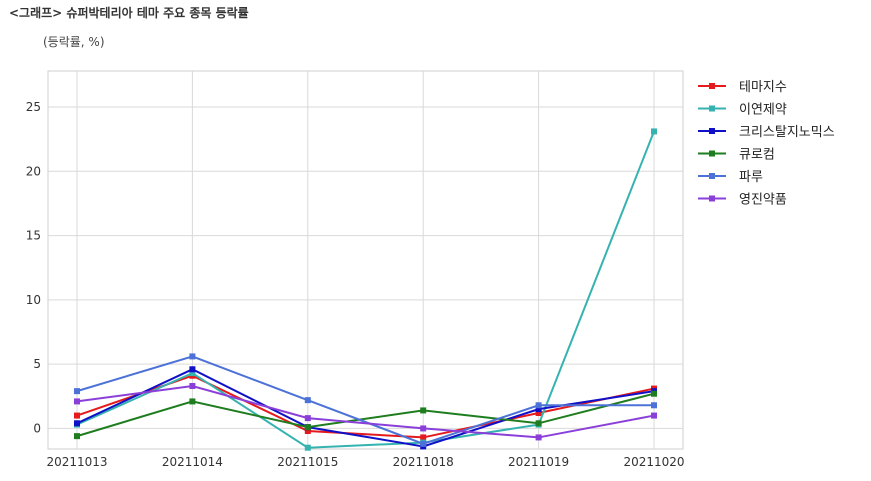 This screenshot has width=871, height=481. What do you see at coordinates (129, 13) in the screenshot?
I see `chart-title: <그래프> 슈퍼박테리아 테마 주요 종목 등락률` at bounding box center [129, 13].